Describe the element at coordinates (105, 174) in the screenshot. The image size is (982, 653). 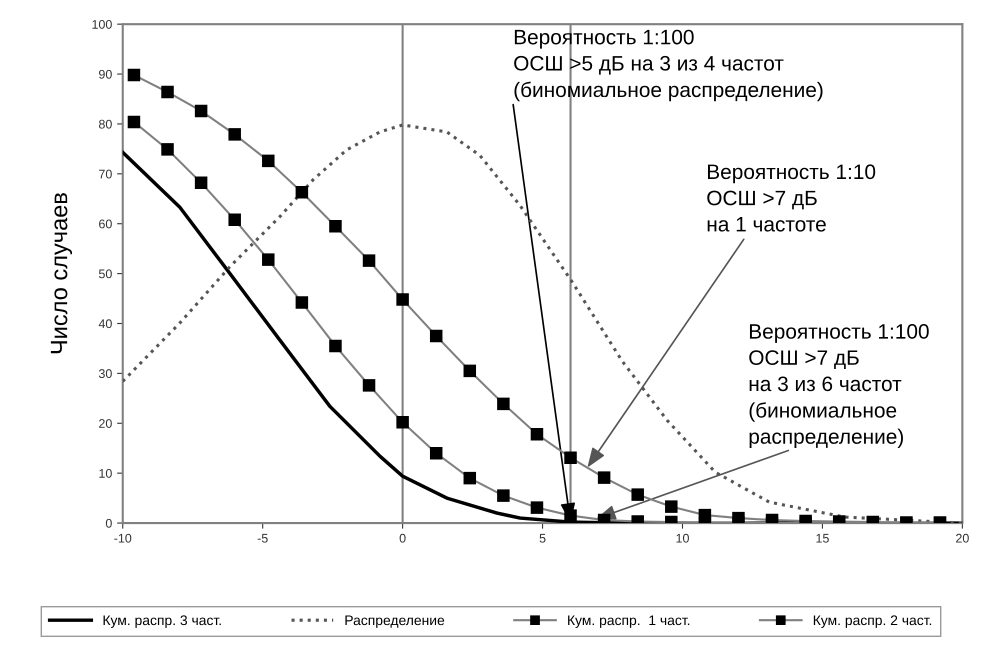
I see `y-tick-label: 70` at that location.